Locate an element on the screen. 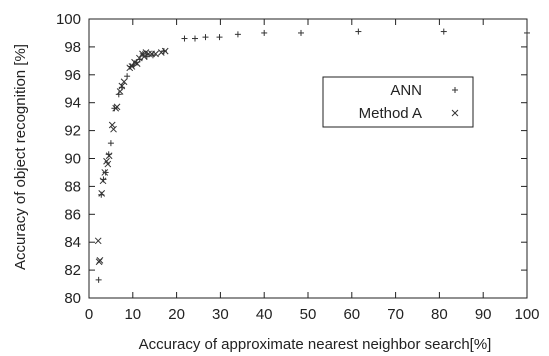 The height and width of the screenshot is (356, 549). x-tick-label: 50 is located at coordinates (308, 314).